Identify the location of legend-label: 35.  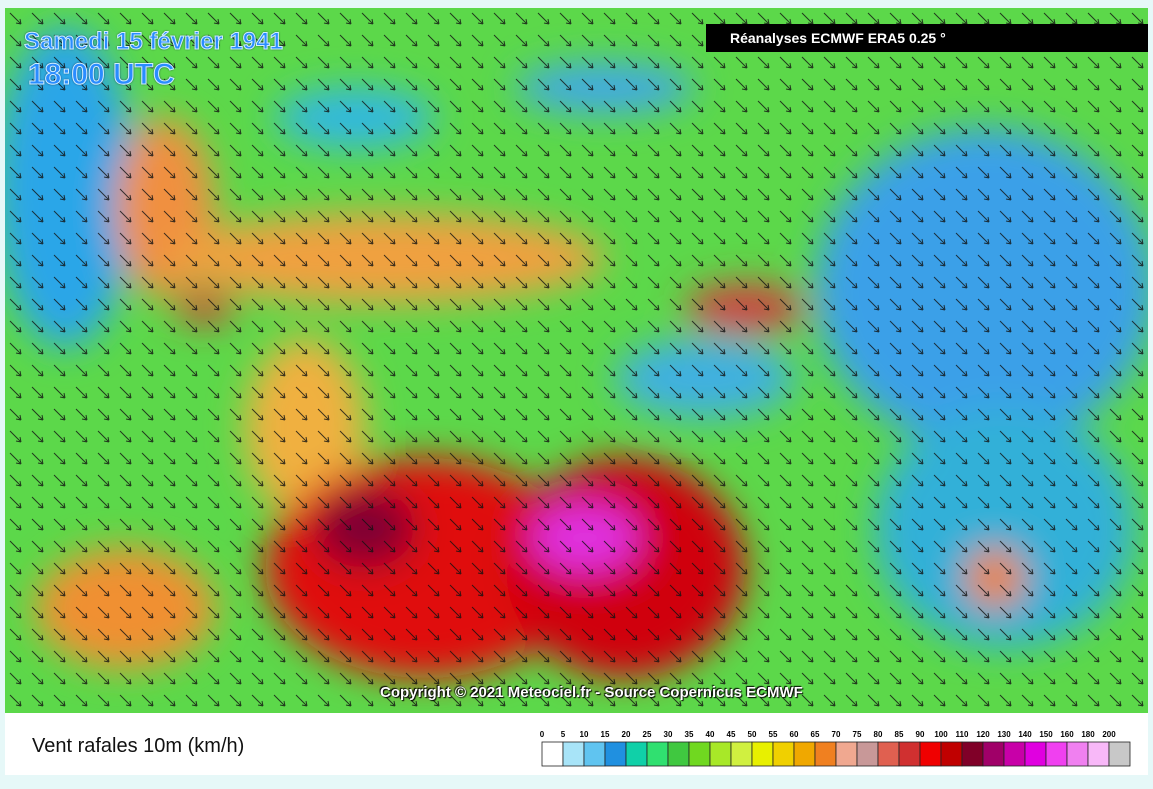
(689, 734).